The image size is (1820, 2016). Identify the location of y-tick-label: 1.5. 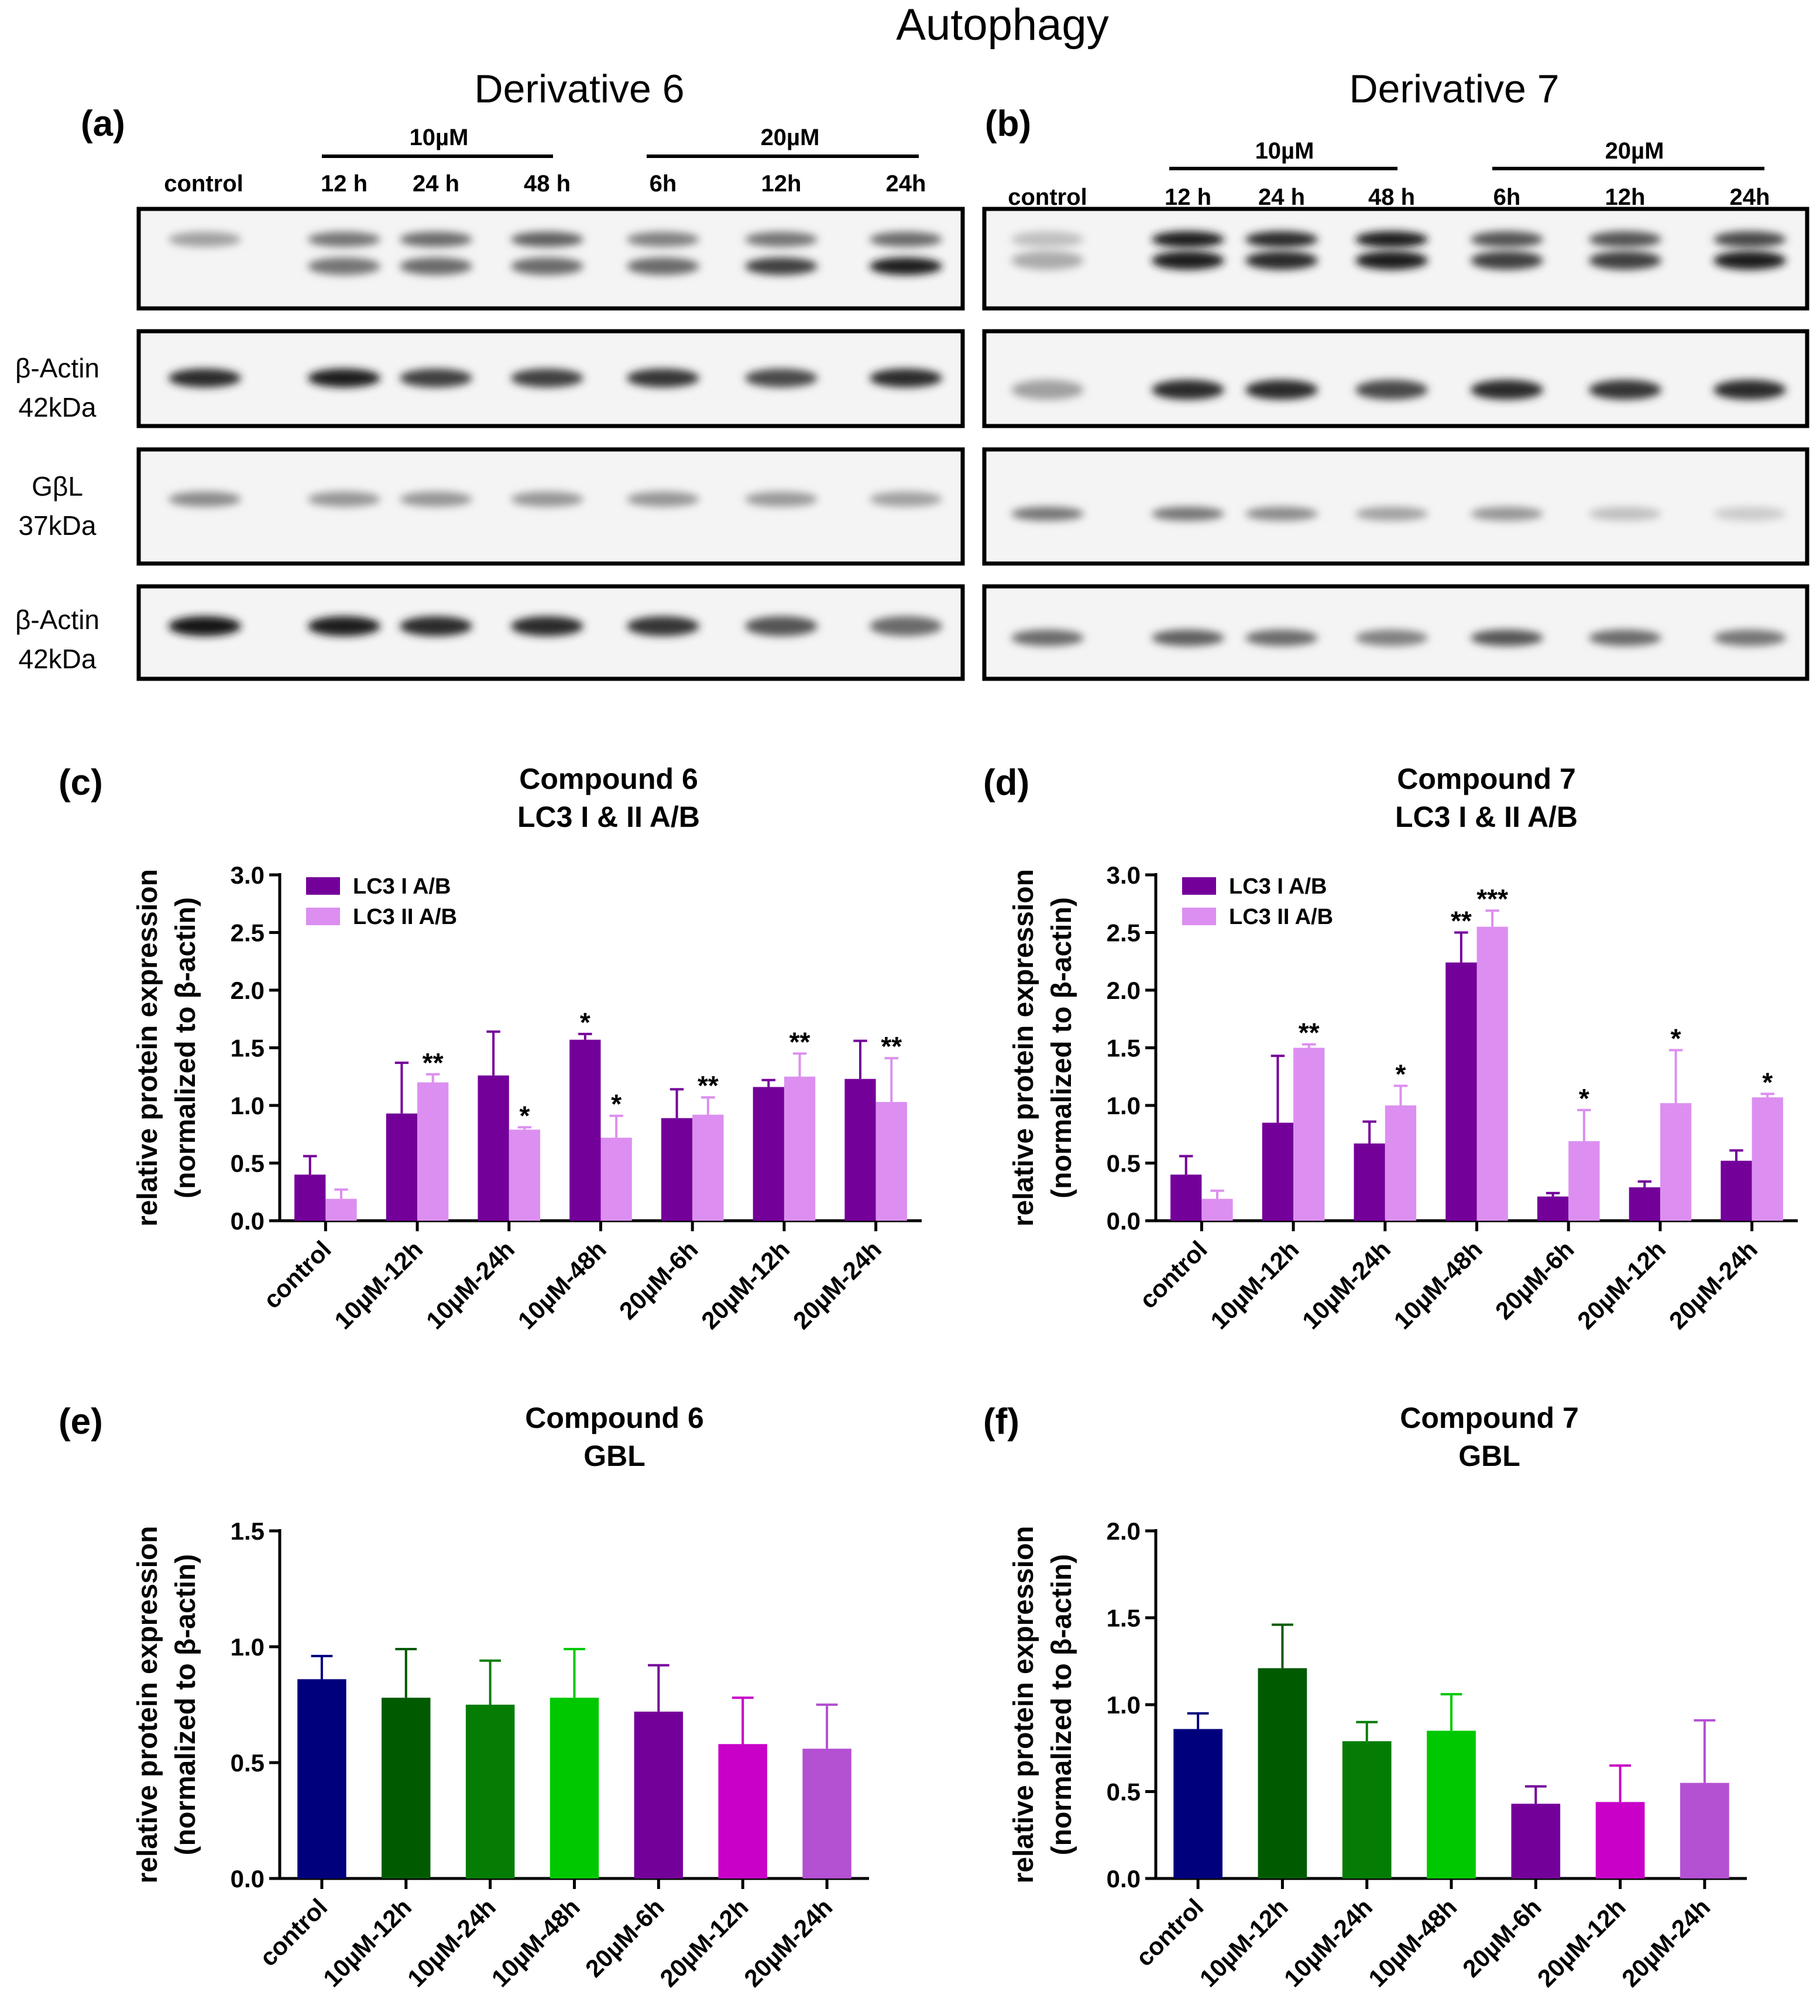
(1124, 1618).